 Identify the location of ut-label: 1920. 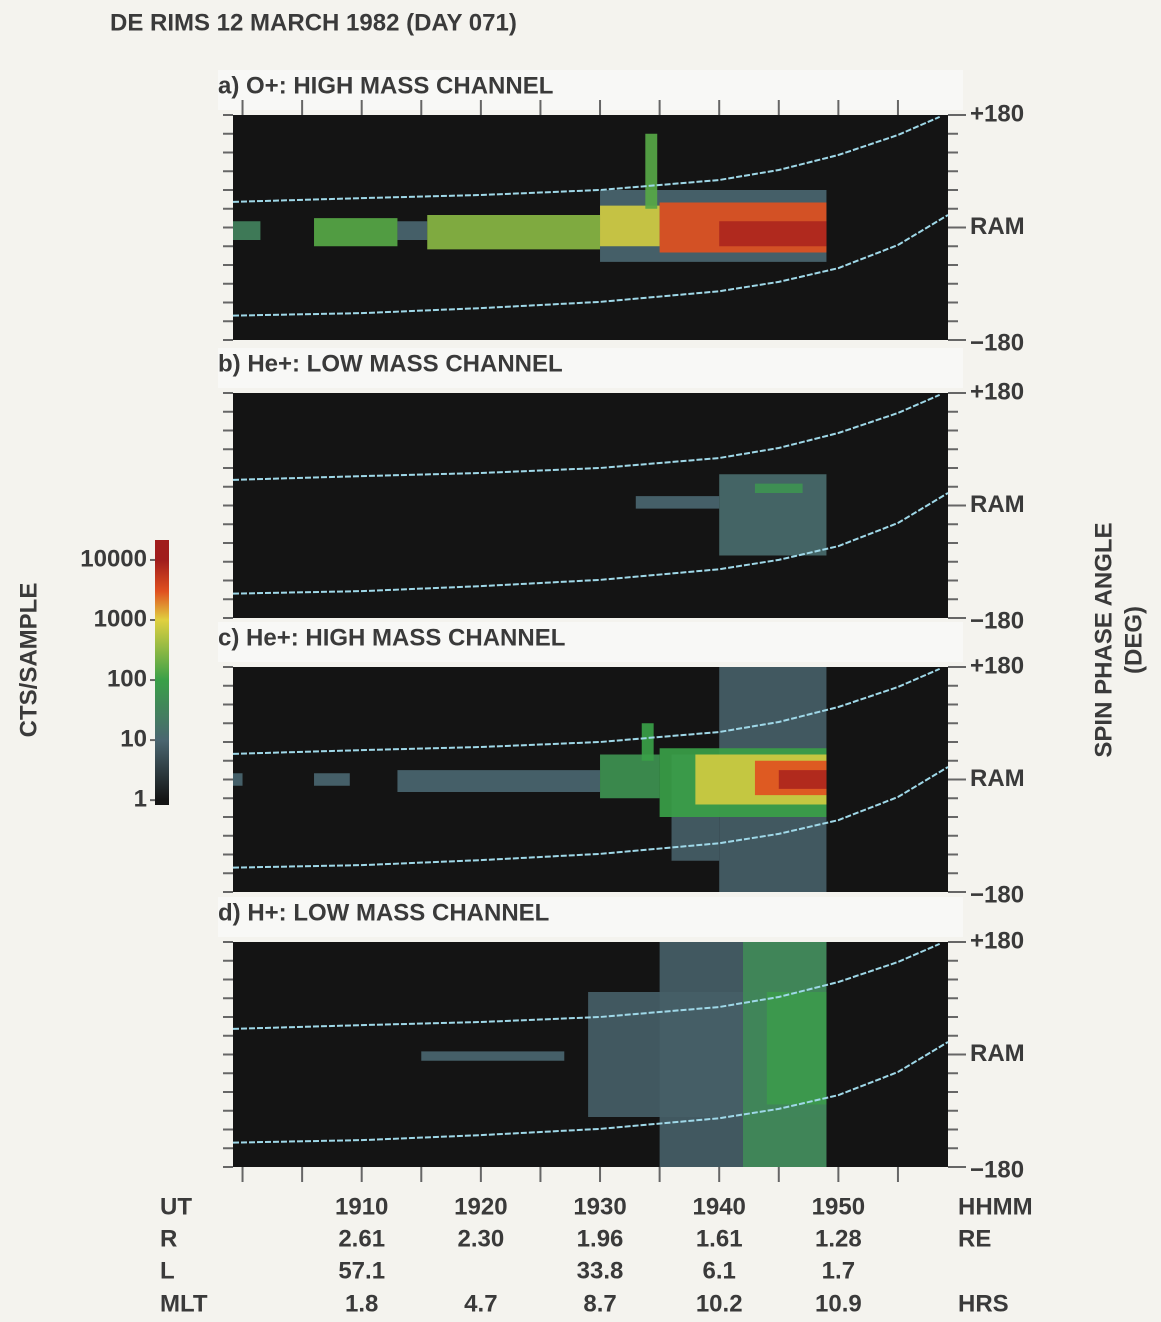
(480, 1206).